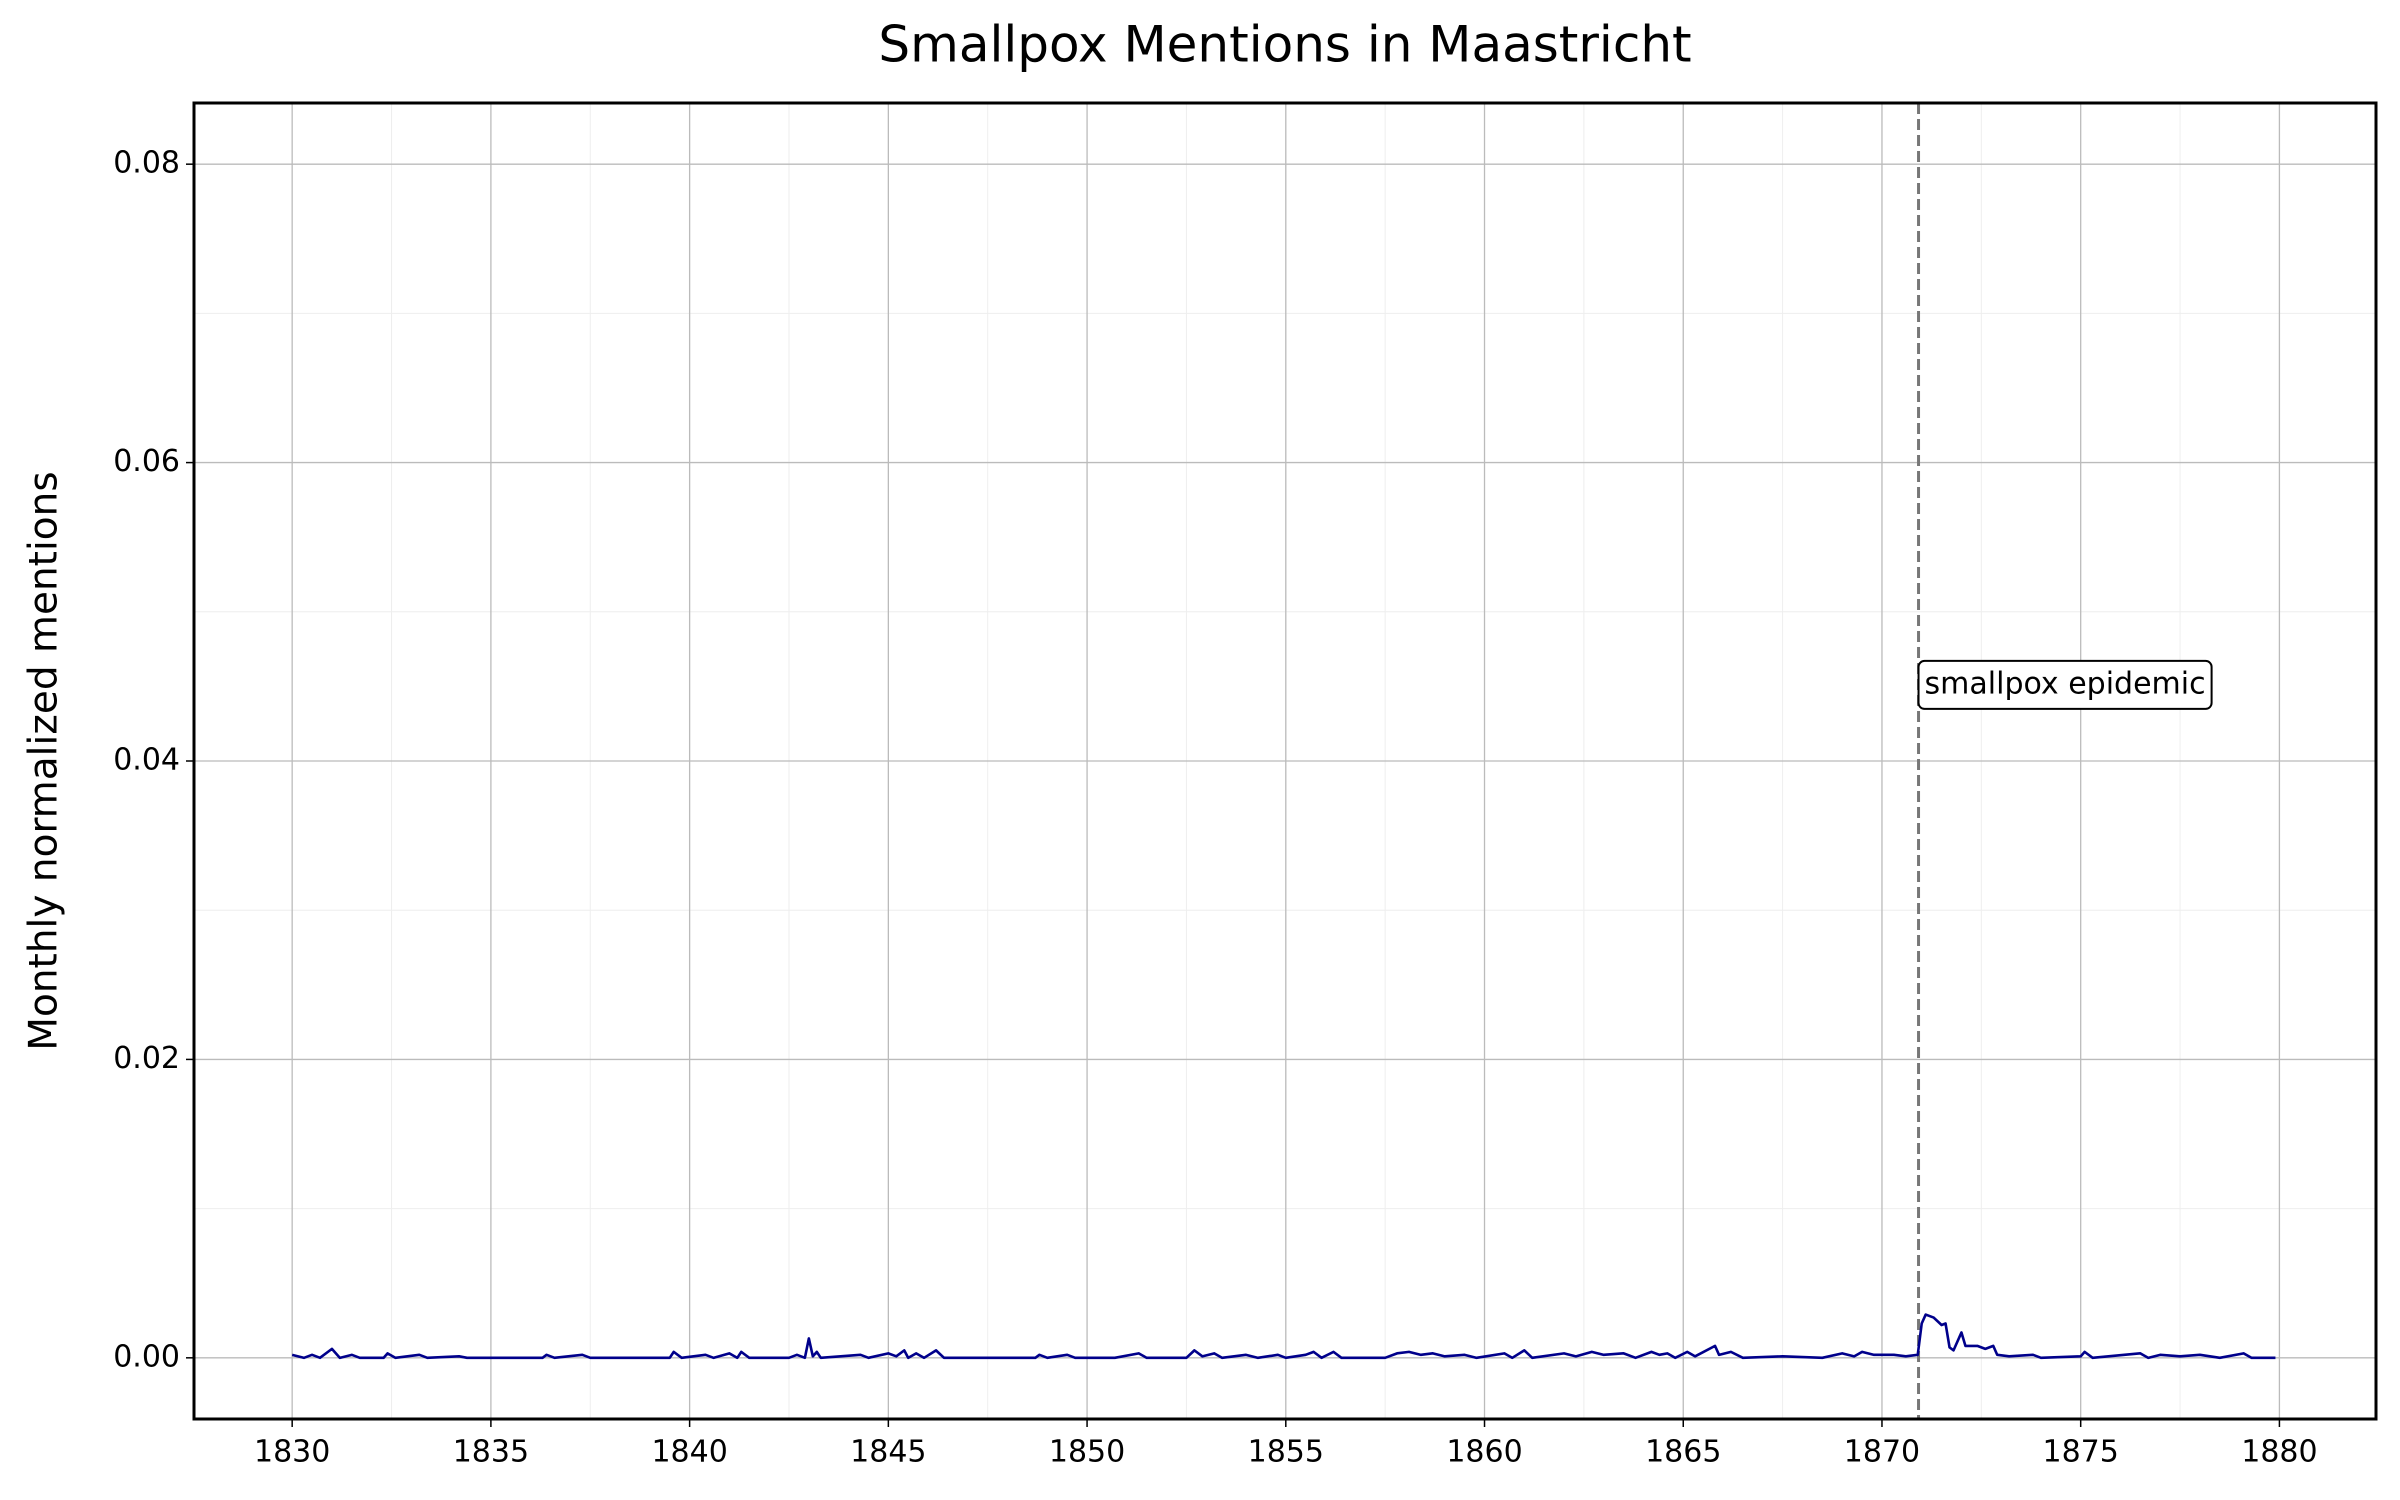 The image size is (2400, 1500). Describe the element at coordinates (1283, 1336) in the screenshot. I see `series-line` at that location.